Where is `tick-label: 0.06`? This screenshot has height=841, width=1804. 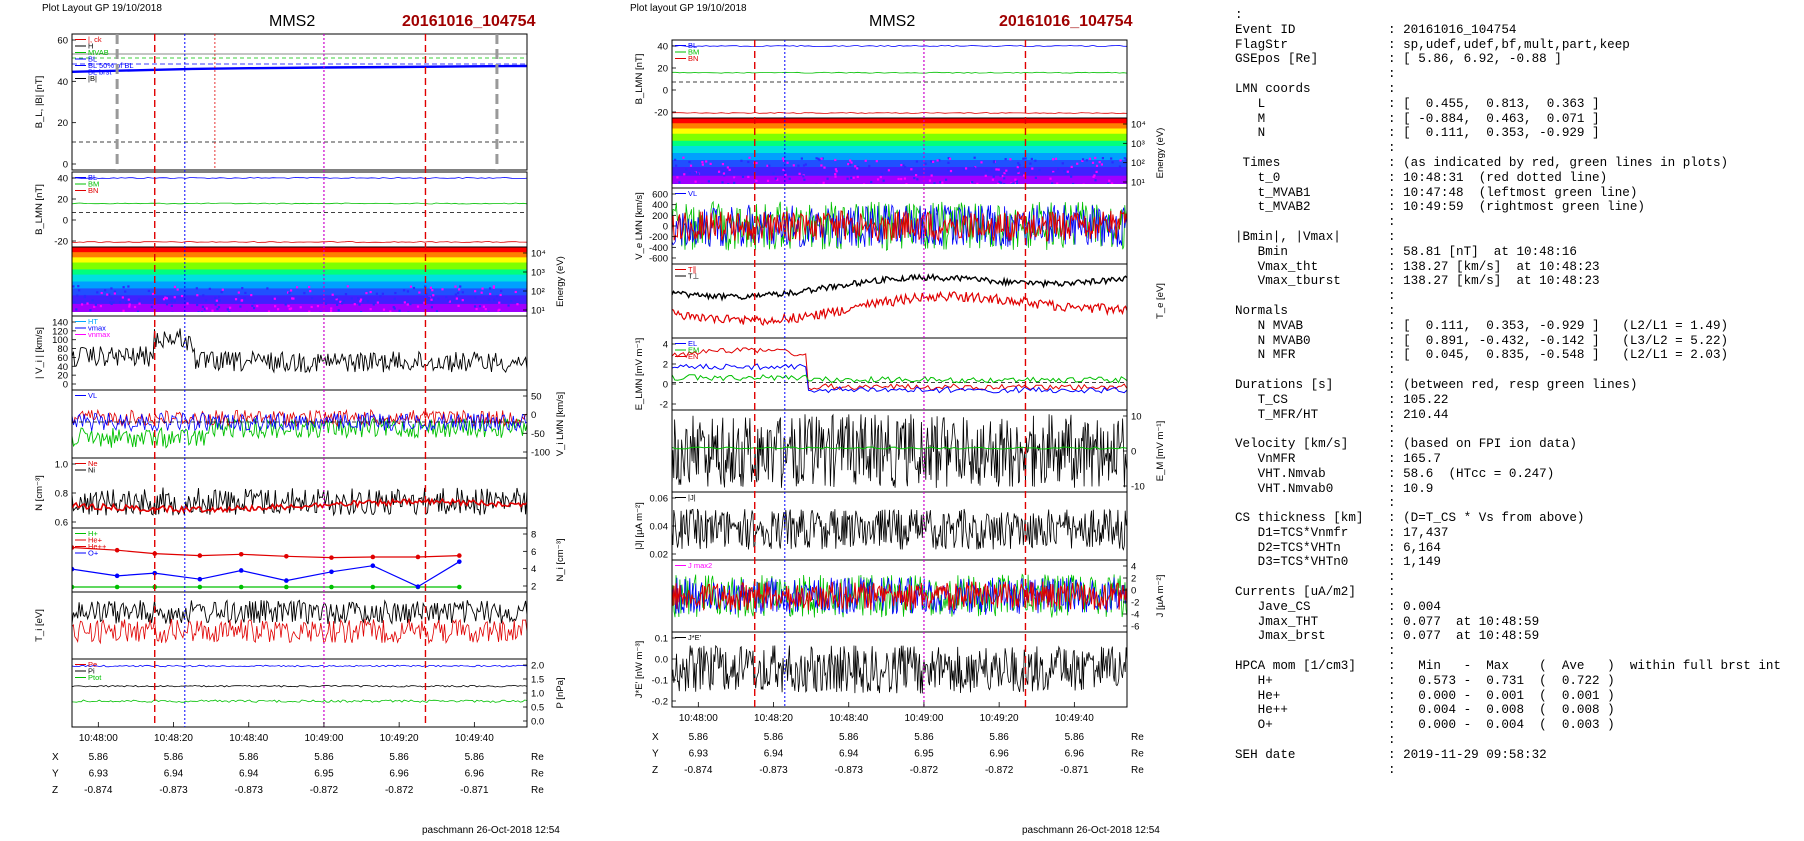 tick-label: 0.06 is located at coordinates (659, 499).